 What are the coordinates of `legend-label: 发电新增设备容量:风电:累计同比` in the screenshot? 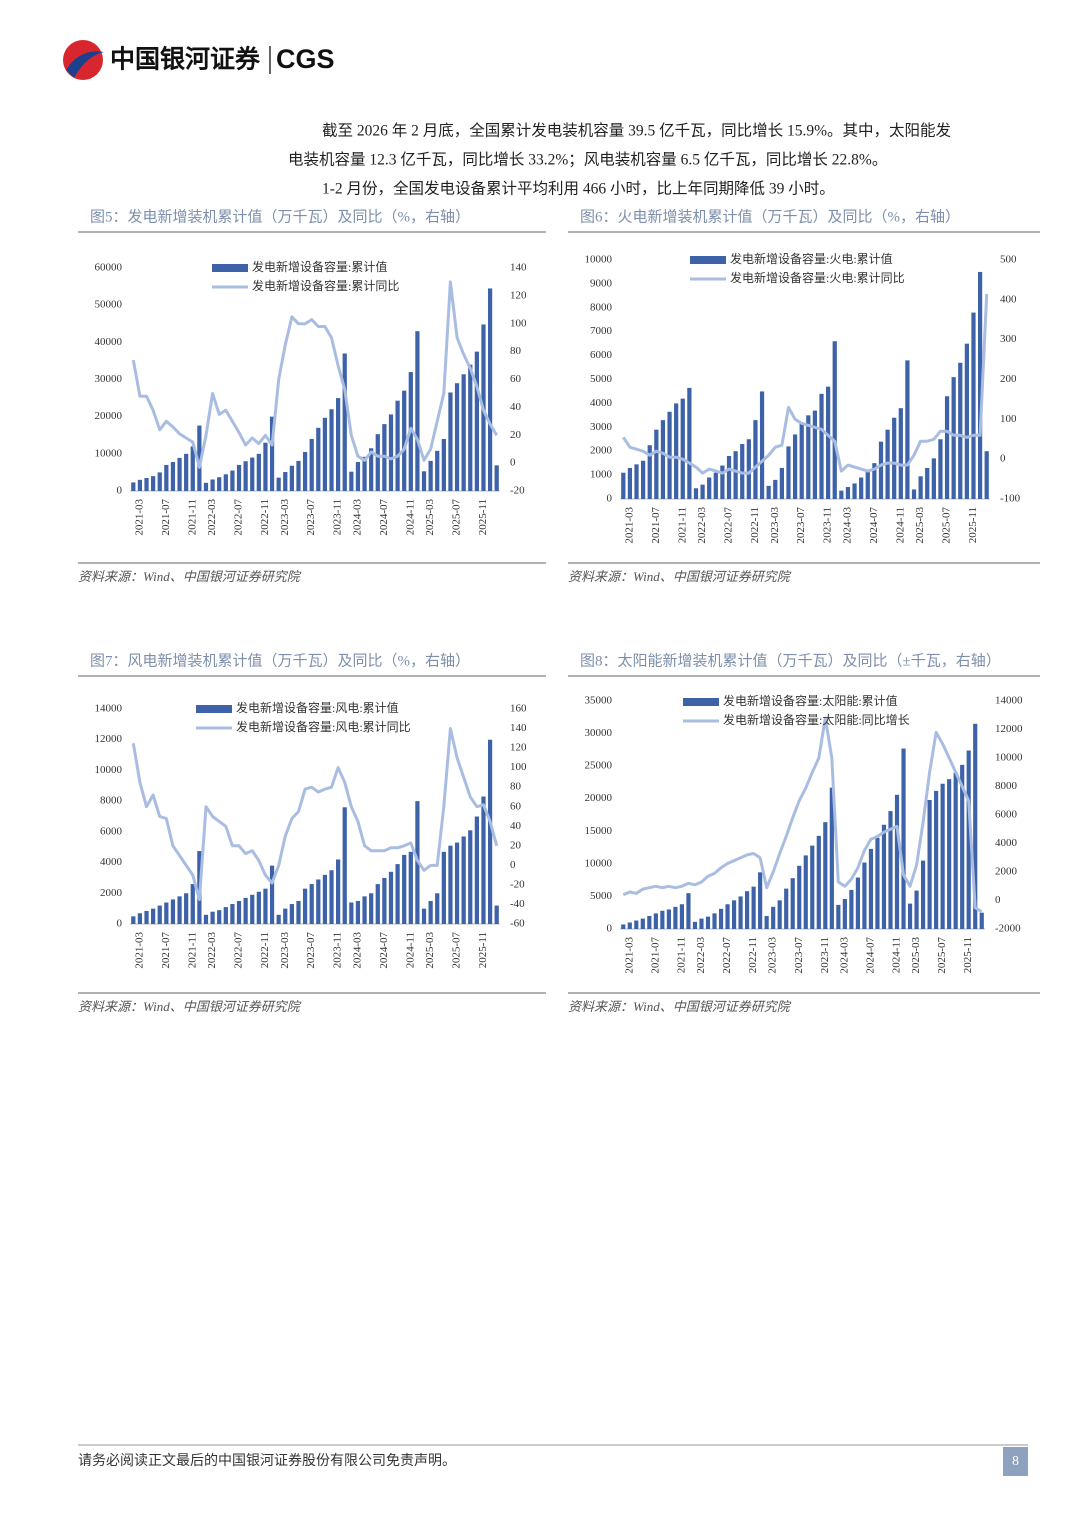 It's located at (323, 726).